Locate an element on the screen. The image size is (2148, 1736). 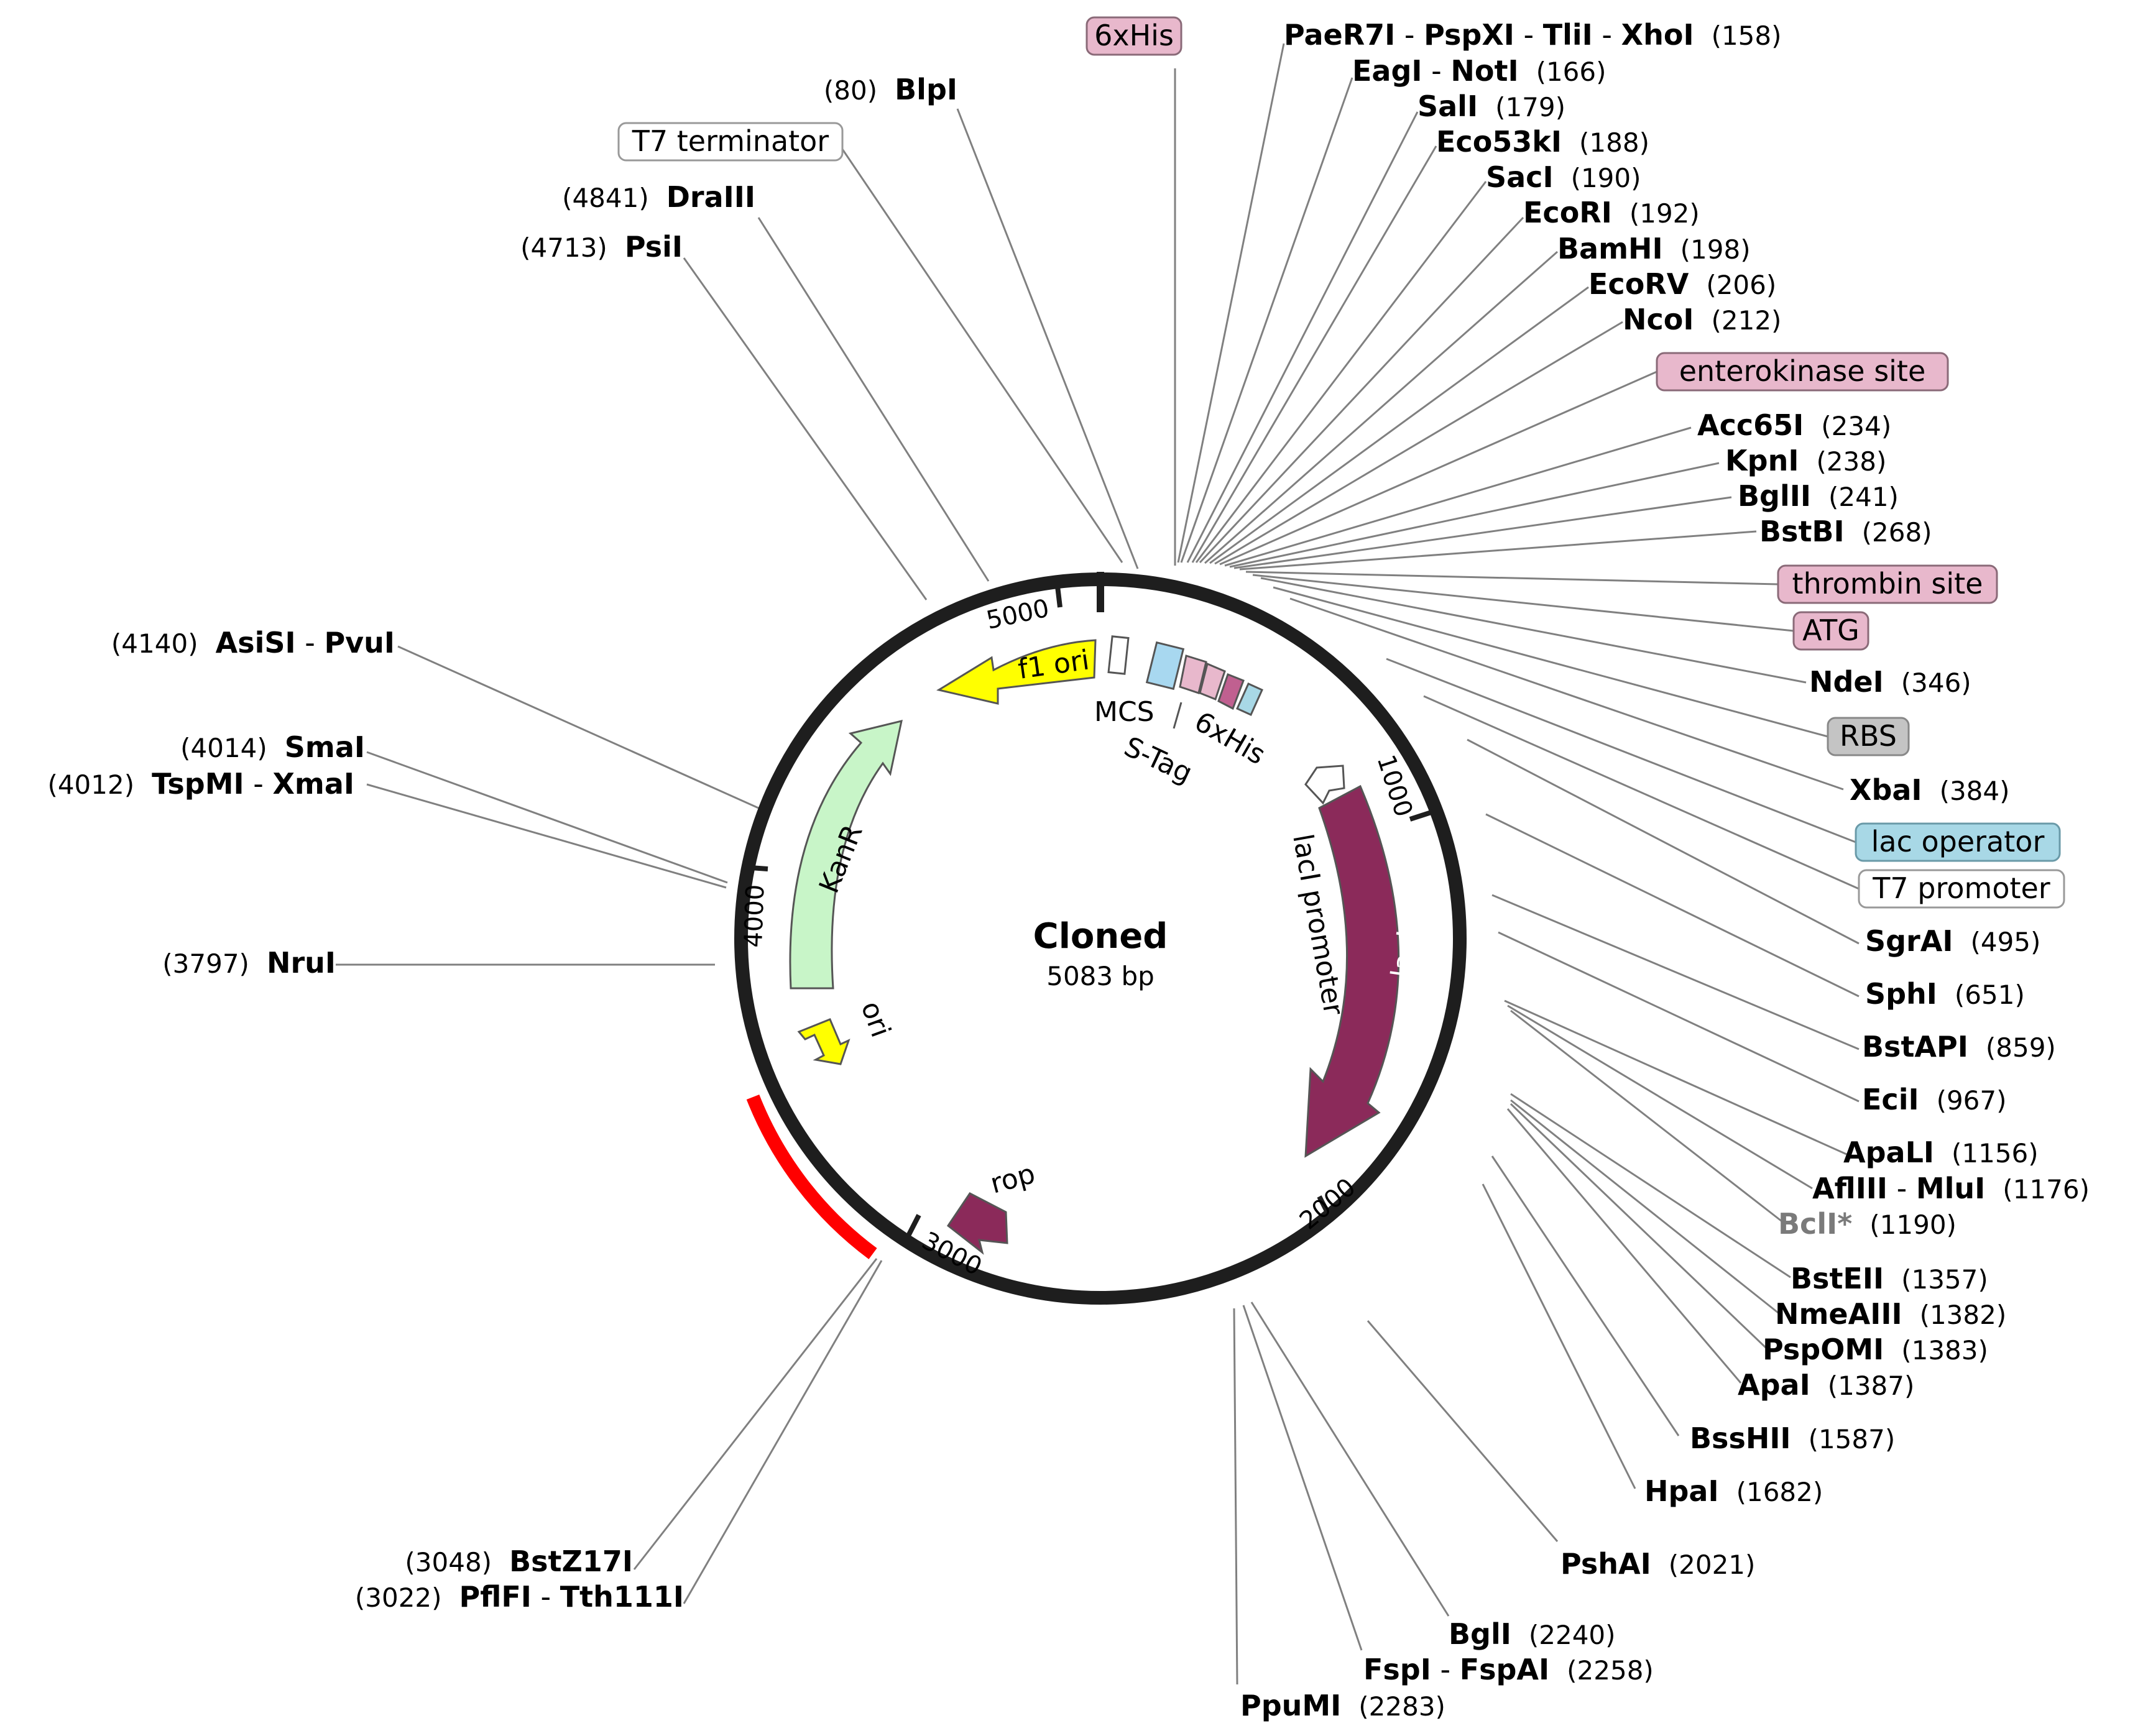
site-label: PshAI (2021) is located at coordinates (1657, 1564).